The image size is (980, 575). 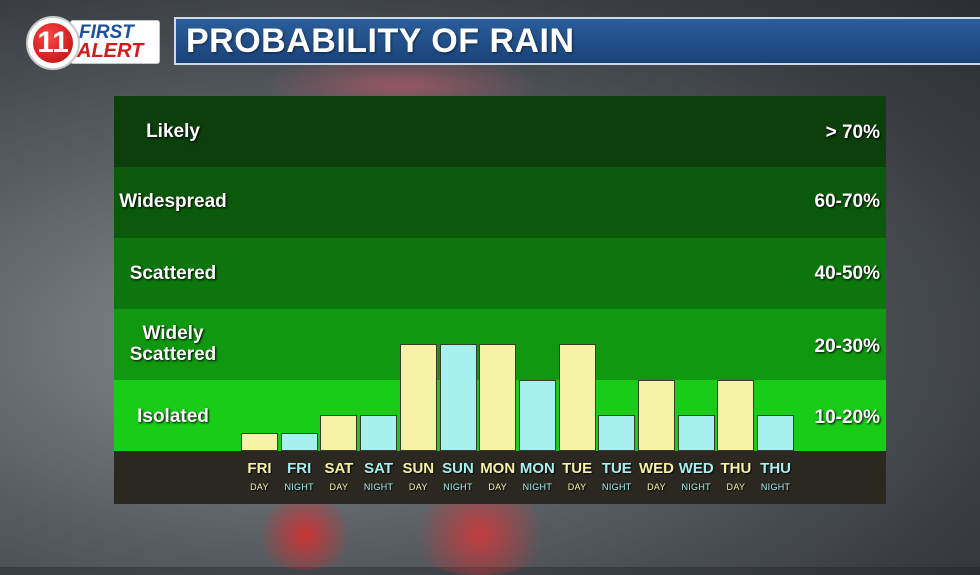 I want to click on logo-number: 11, so click(x=53, y=43).